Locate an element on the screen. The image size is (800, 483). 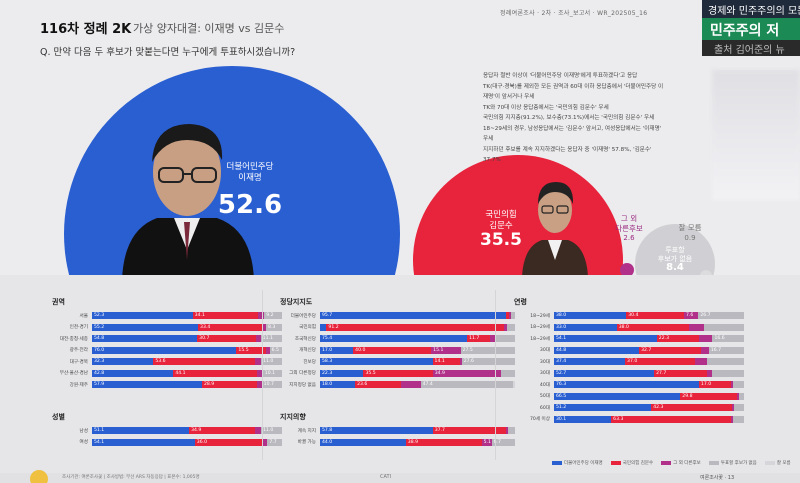
table-row: 광주·전라 76.0 15.5 6.5 is located at coordinates (167, 351).